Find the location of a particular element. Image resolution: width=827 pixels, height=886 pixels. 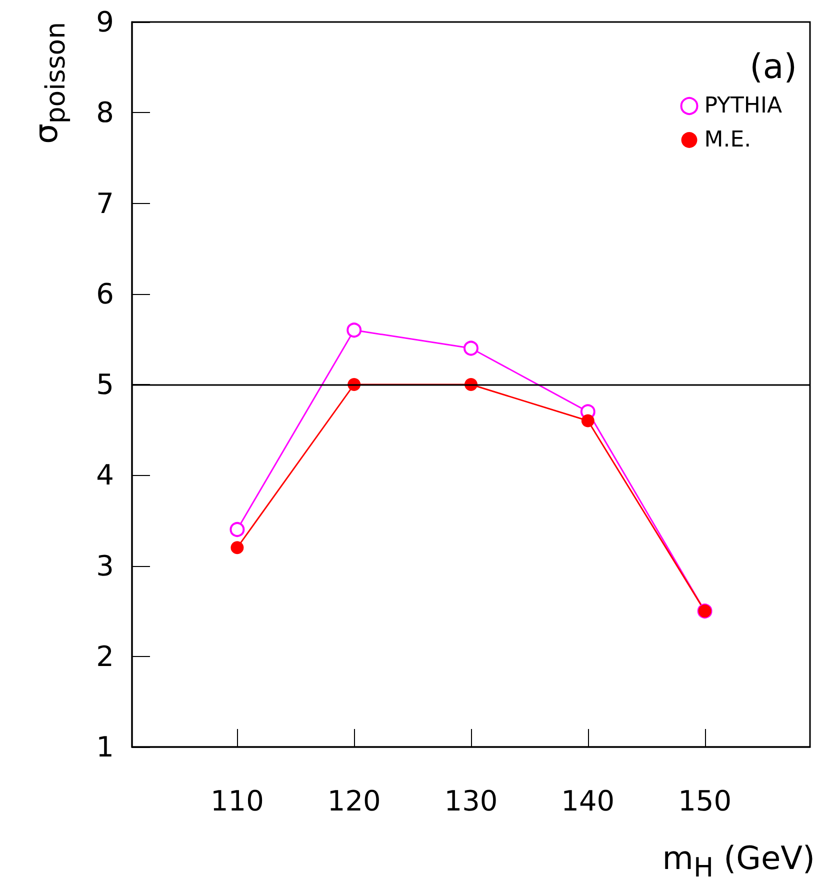

x-tick-label: 150 is located at coordinates (705, 801).